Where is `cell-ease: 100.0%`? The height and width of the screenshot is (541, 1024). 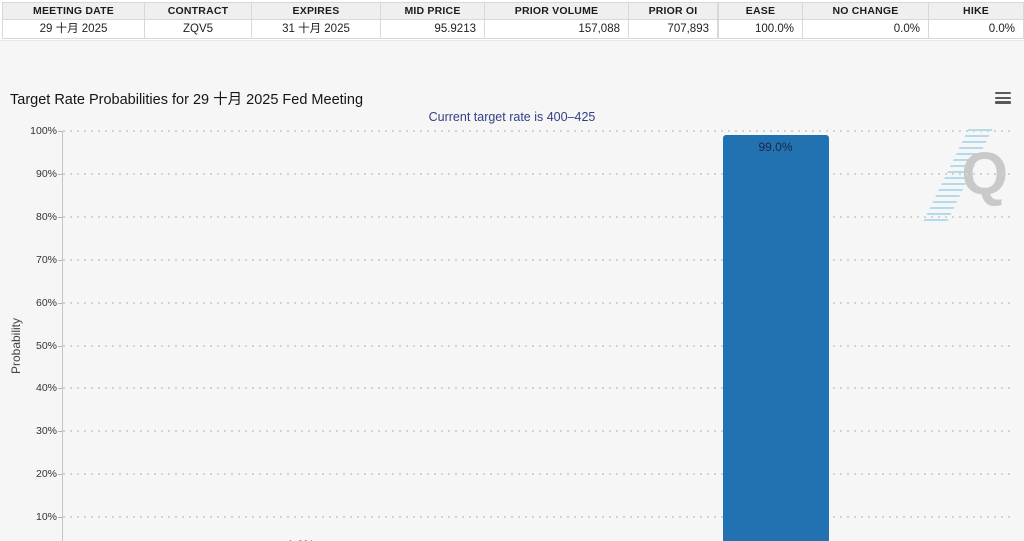
cell-ease: 100.0% is located at coordinates (761, 29).